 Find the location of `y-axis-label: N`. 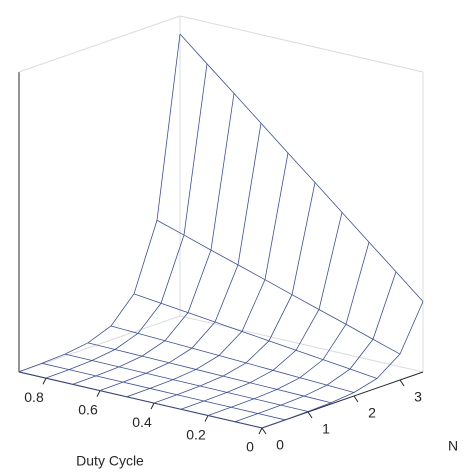

y-axis-label: N is located at coordinates (453, 446).